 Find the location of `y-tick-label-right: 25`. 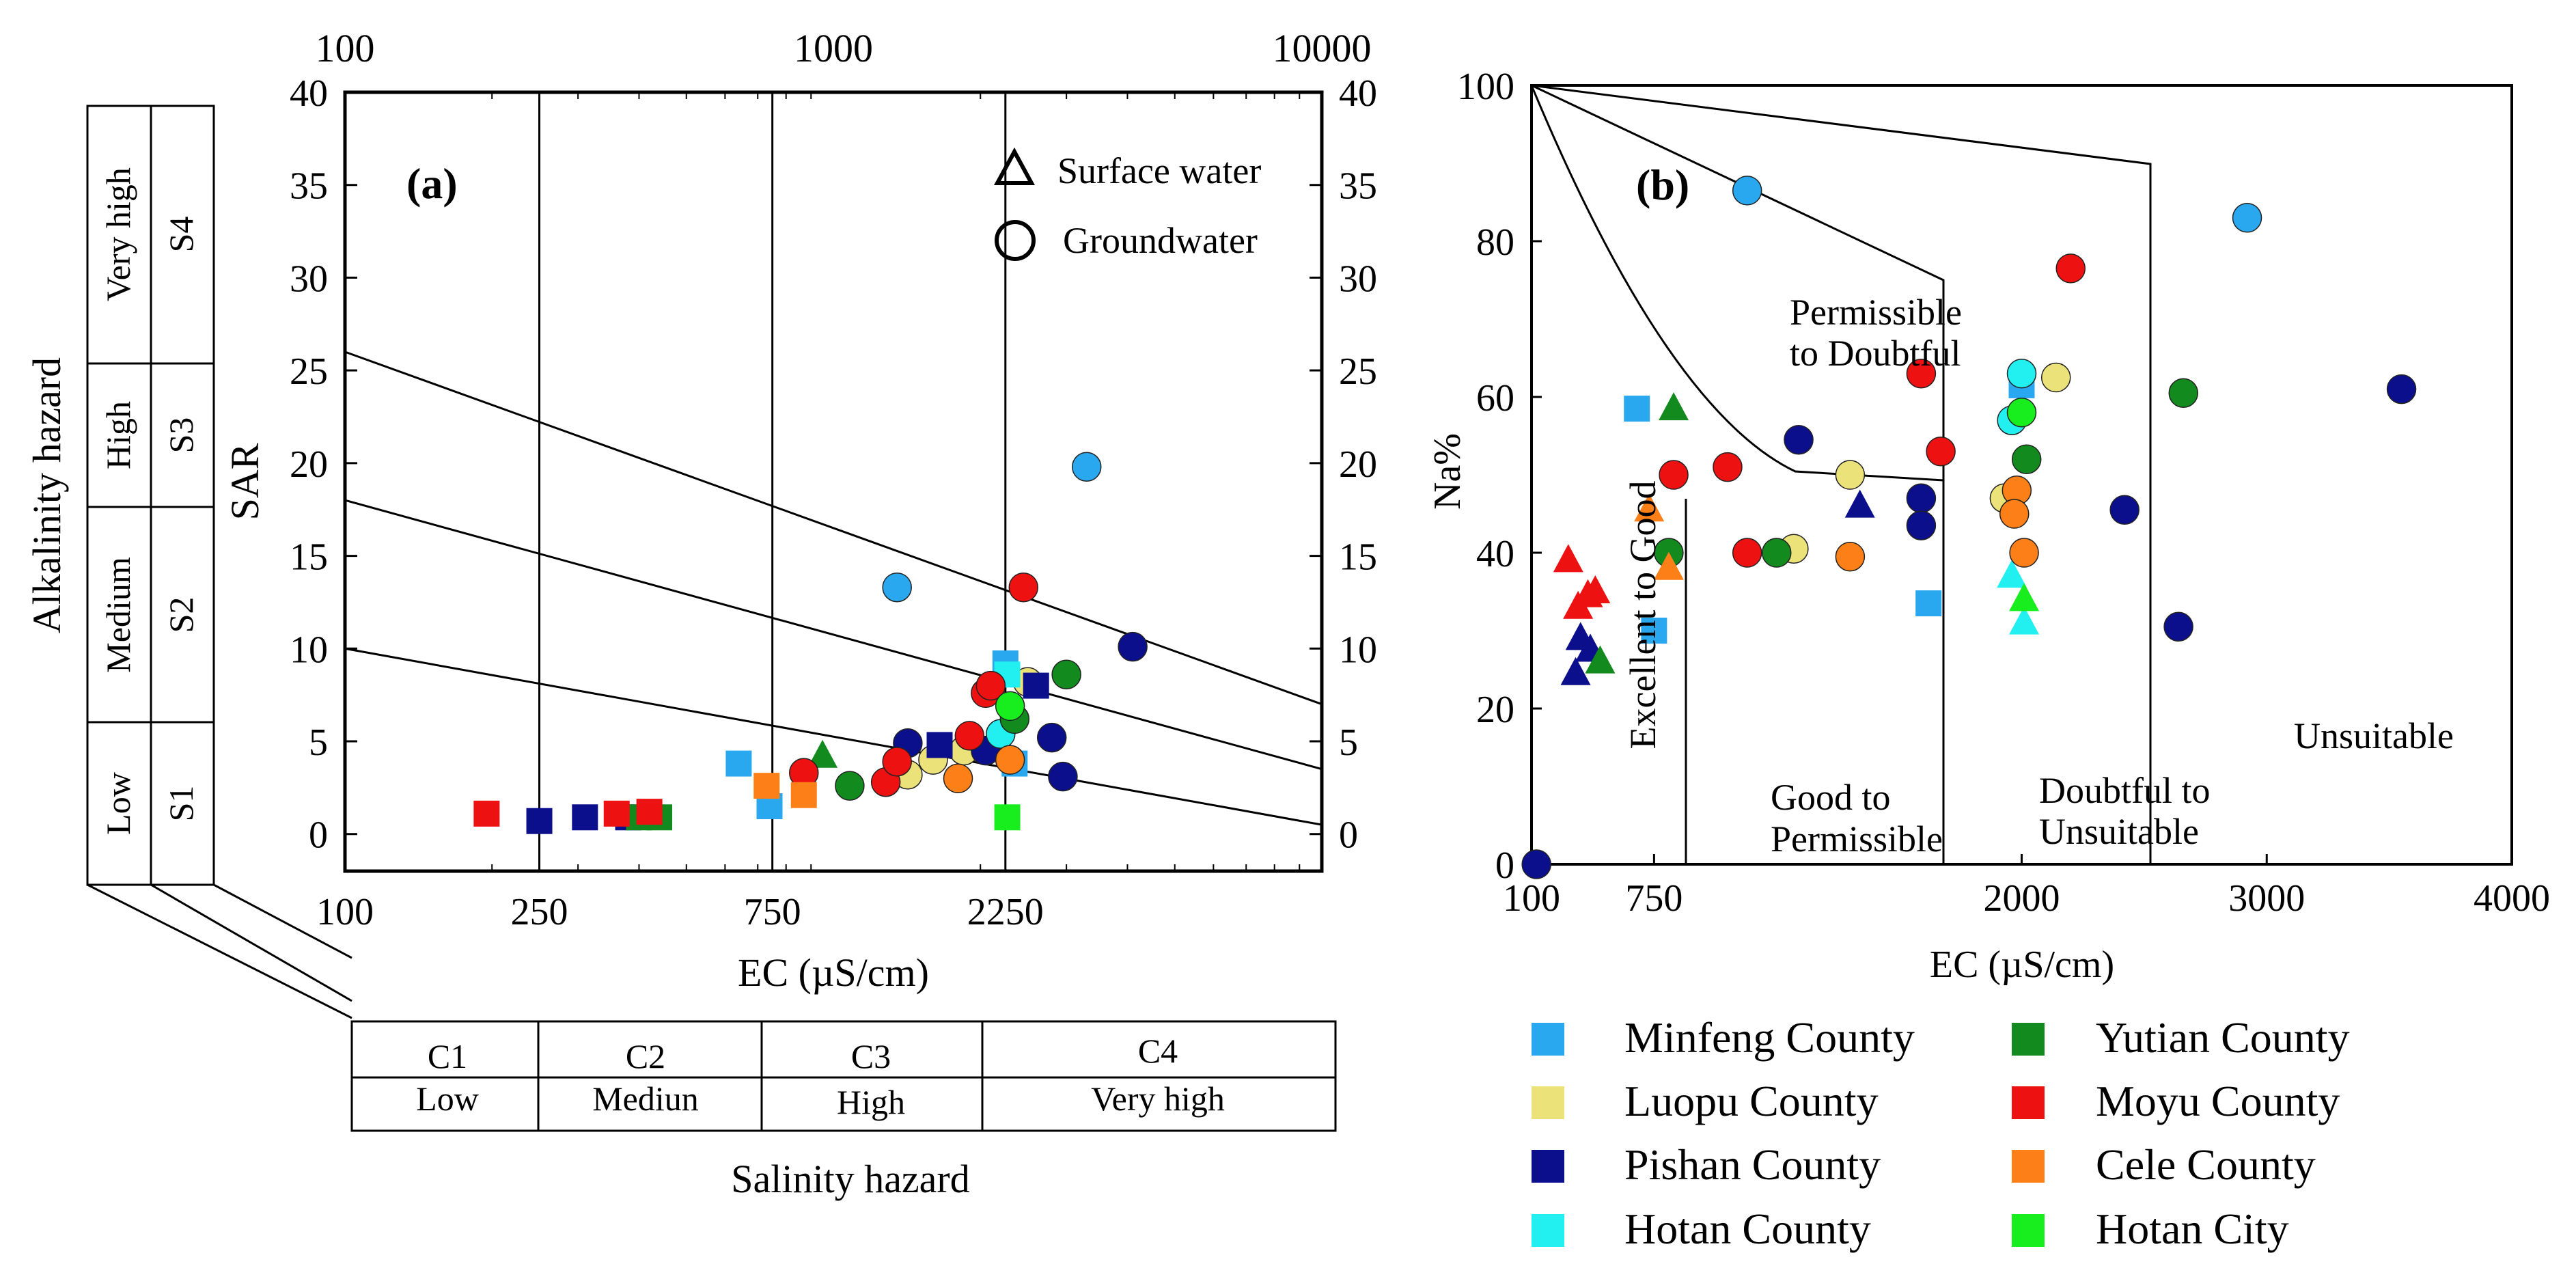

y-tick-label-right: 25 is located at coordinates (1358, 372).